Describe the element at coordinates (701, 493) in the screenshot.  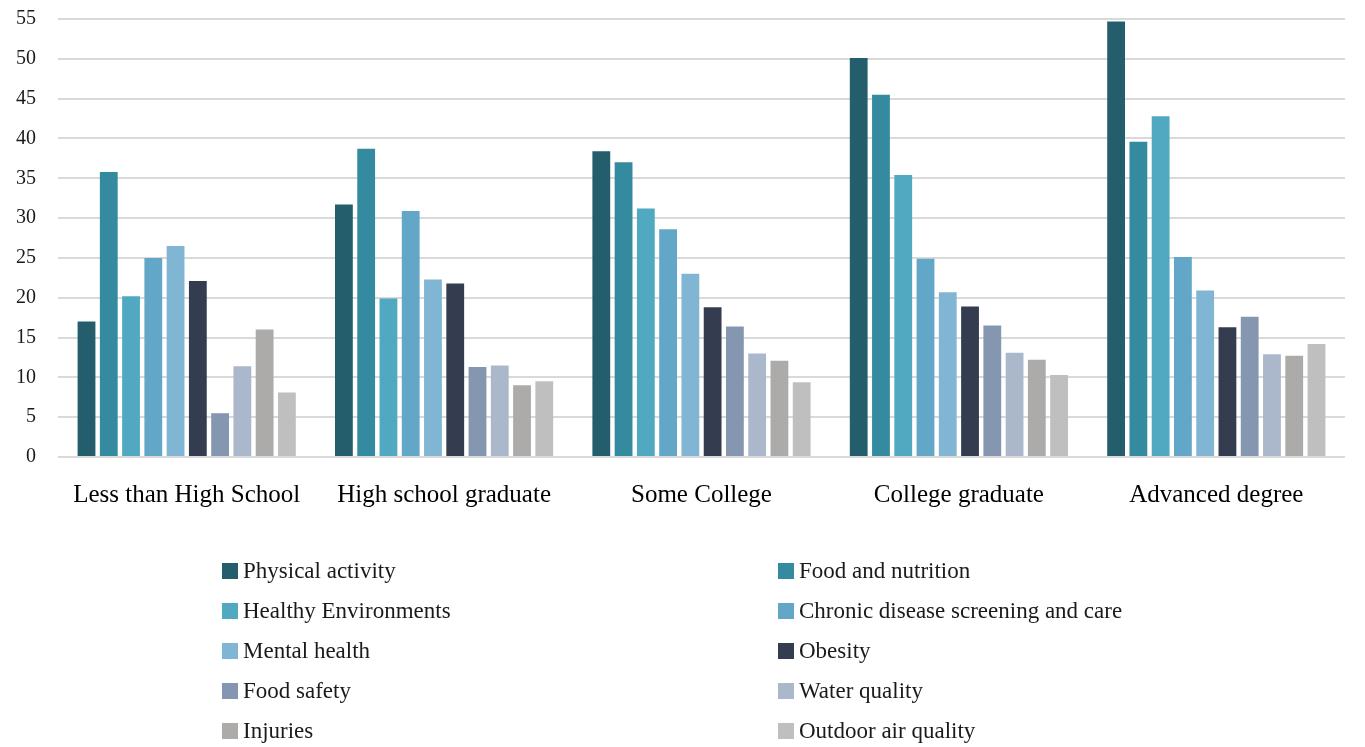
I see `x-tick-label: Some College` at that location.